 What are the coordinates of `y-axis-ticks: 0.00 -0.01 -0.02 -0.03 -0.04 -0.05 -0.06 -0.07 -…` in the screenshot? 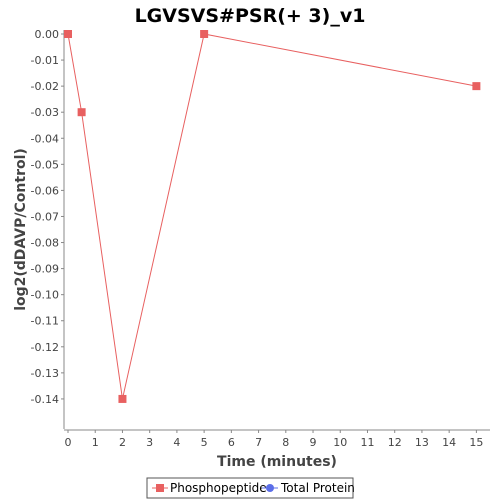 It's located at (47, 217).